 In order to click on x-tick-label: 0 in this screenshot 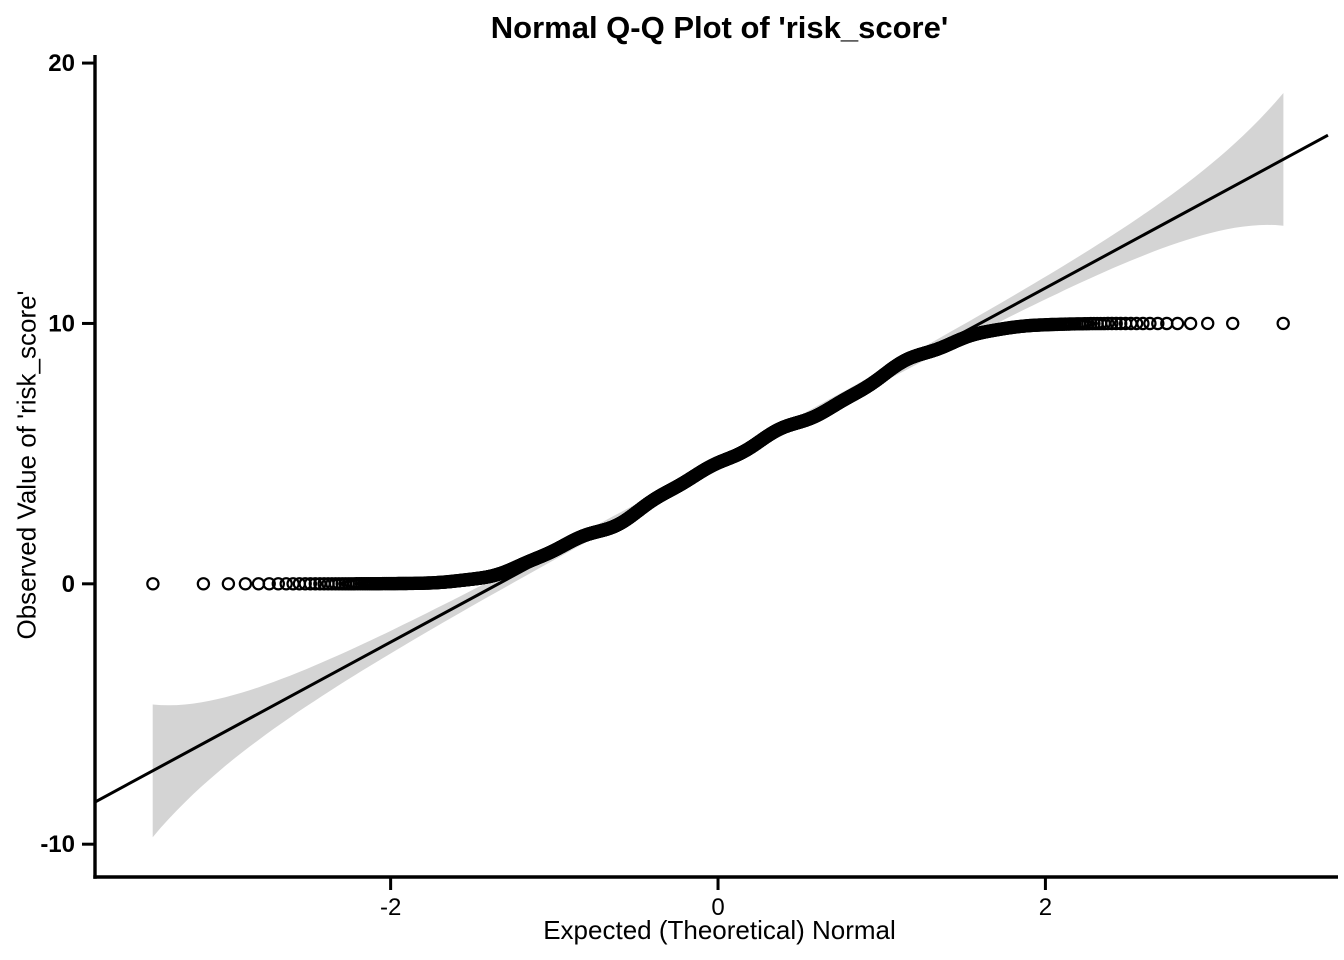, I will do `click(717, 907)`.